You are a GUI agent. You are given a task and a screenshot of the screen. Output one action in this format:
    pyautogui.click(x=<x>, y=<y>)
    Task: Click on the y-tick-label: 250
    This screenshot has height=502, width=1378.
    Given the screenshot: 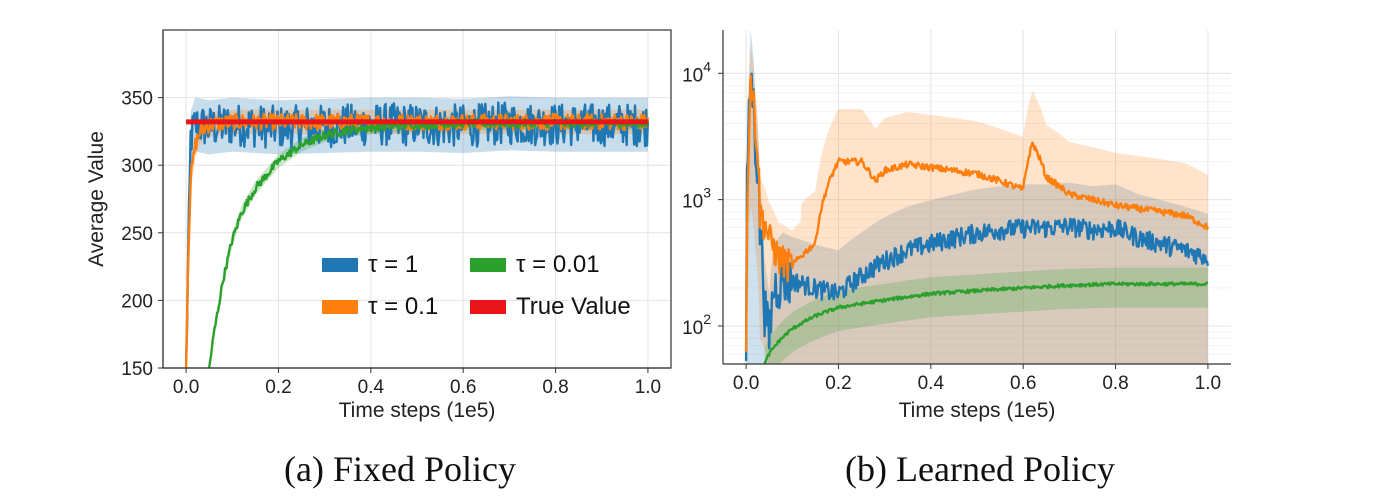 What is the action you would take?
    pyautogui.click(x=137, y=234)
    